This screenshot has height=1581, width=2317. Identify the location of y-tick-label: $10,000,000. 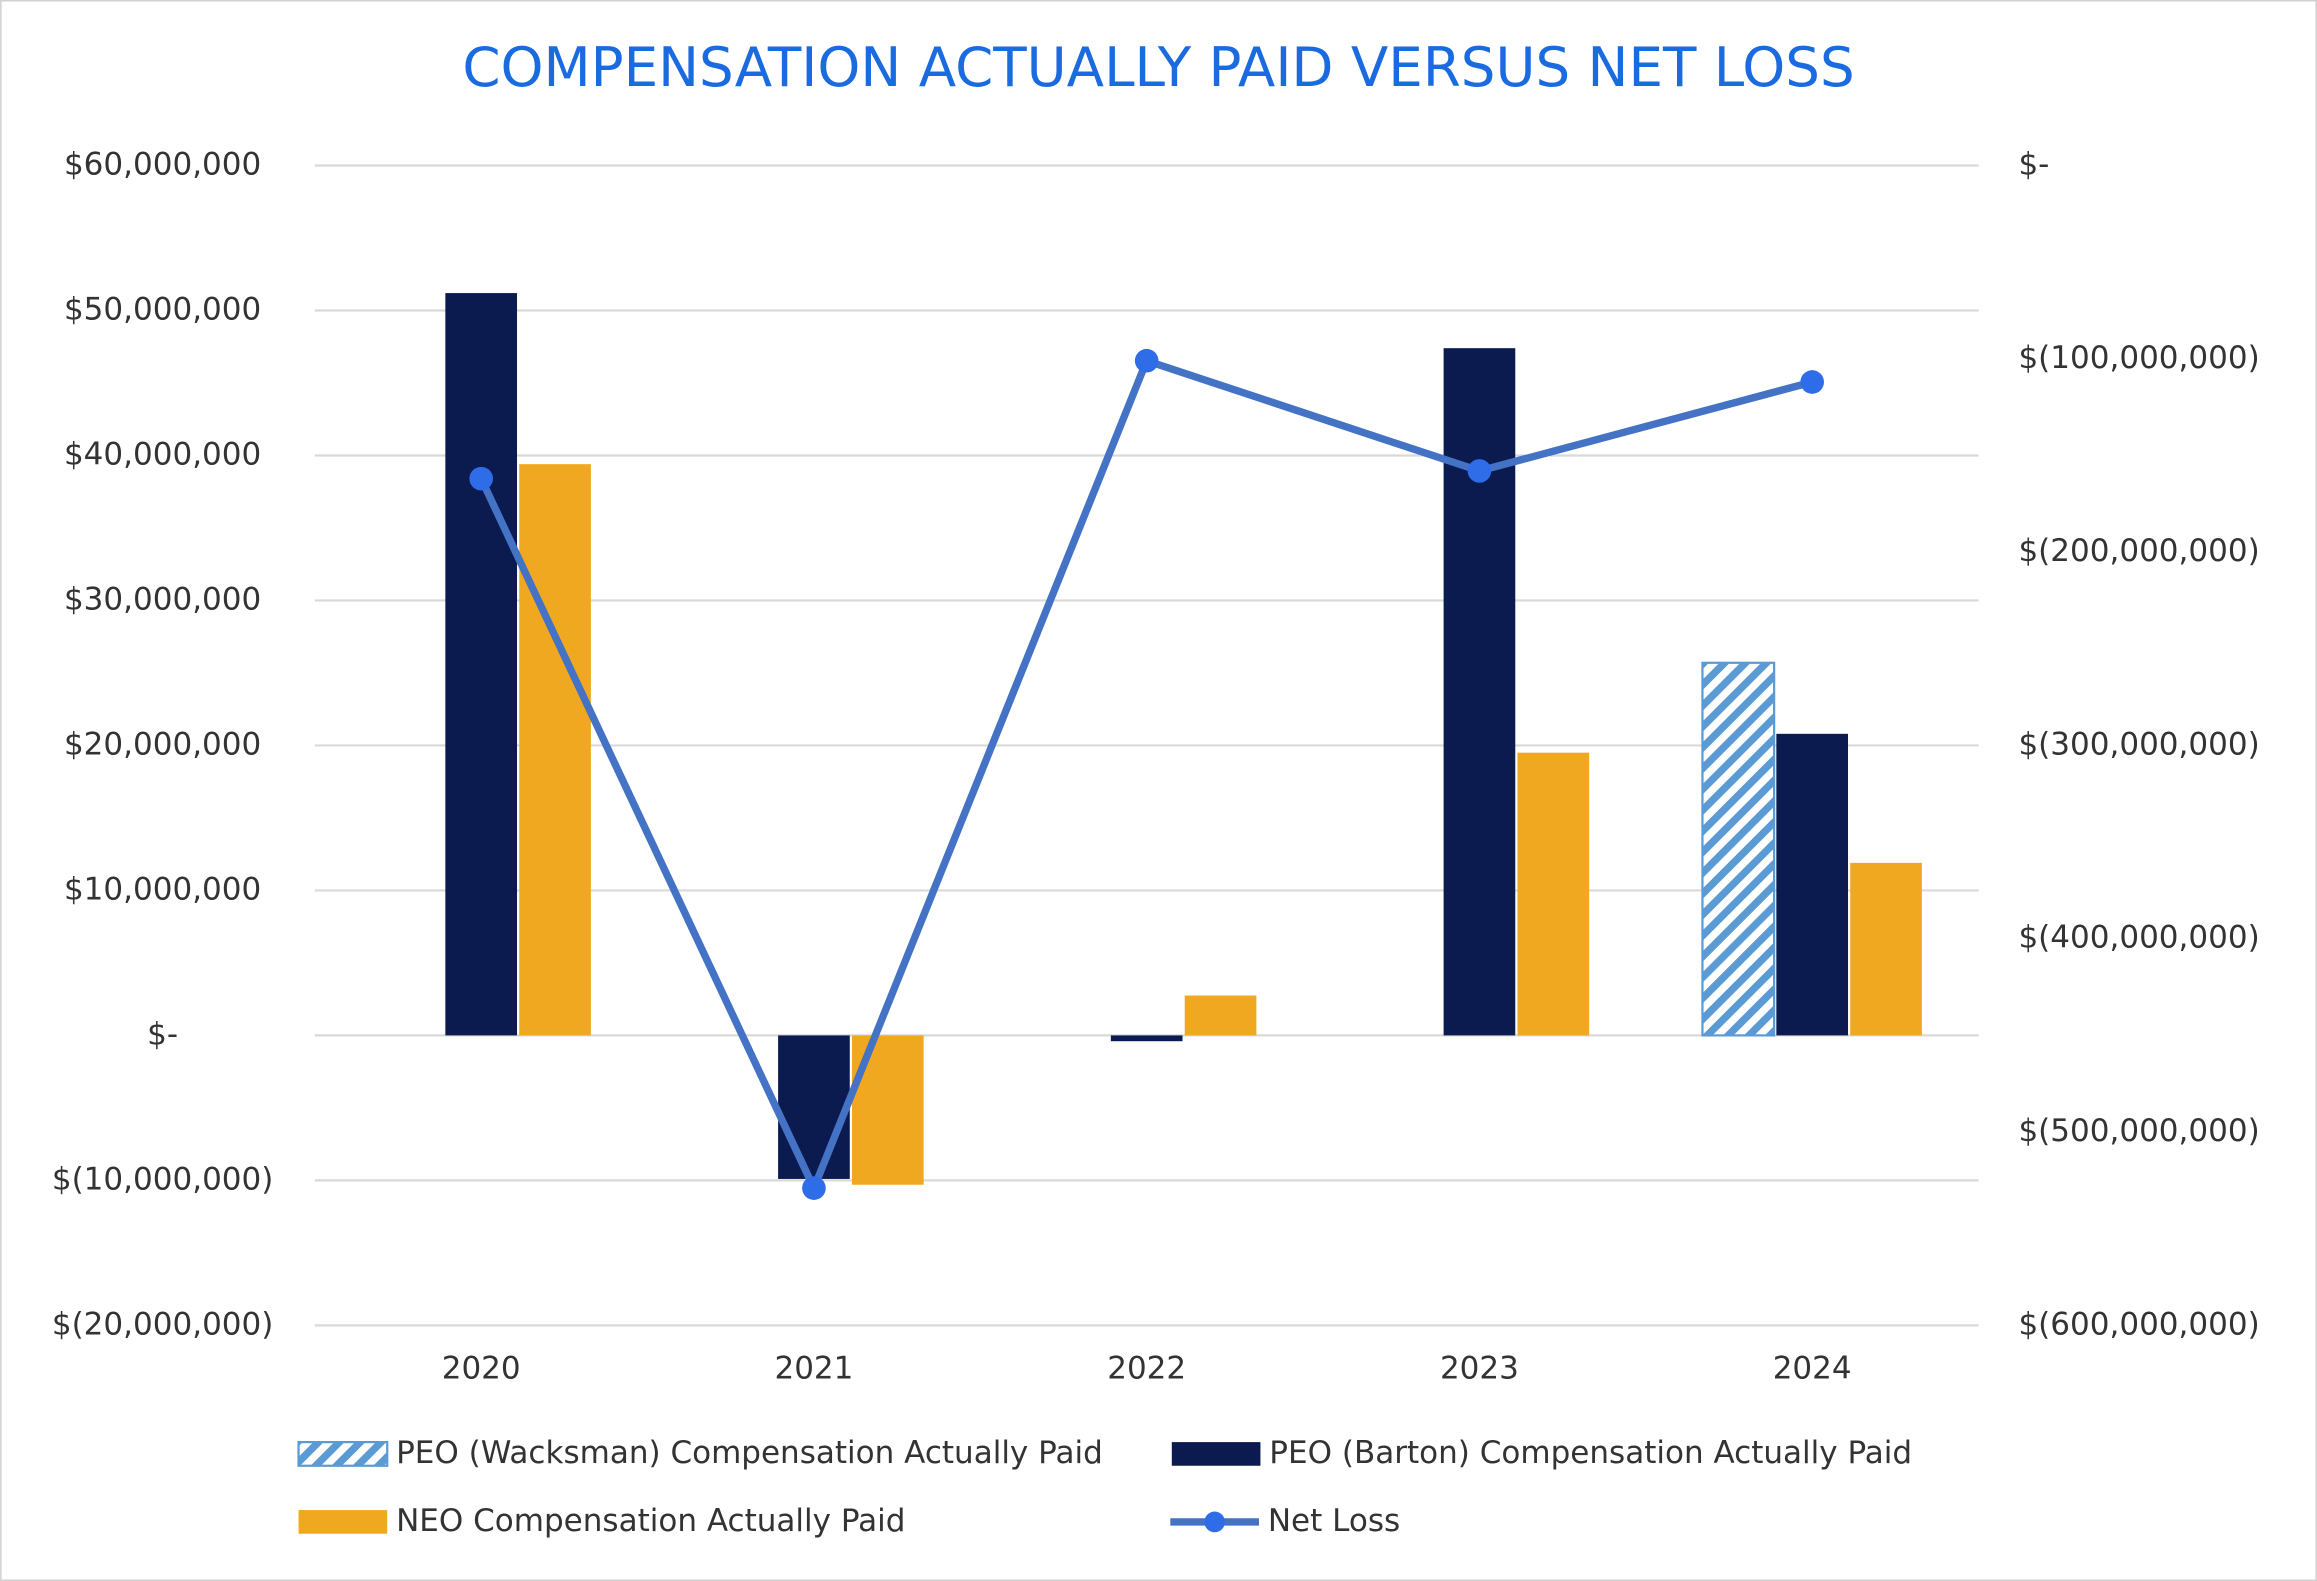
(162, 889).